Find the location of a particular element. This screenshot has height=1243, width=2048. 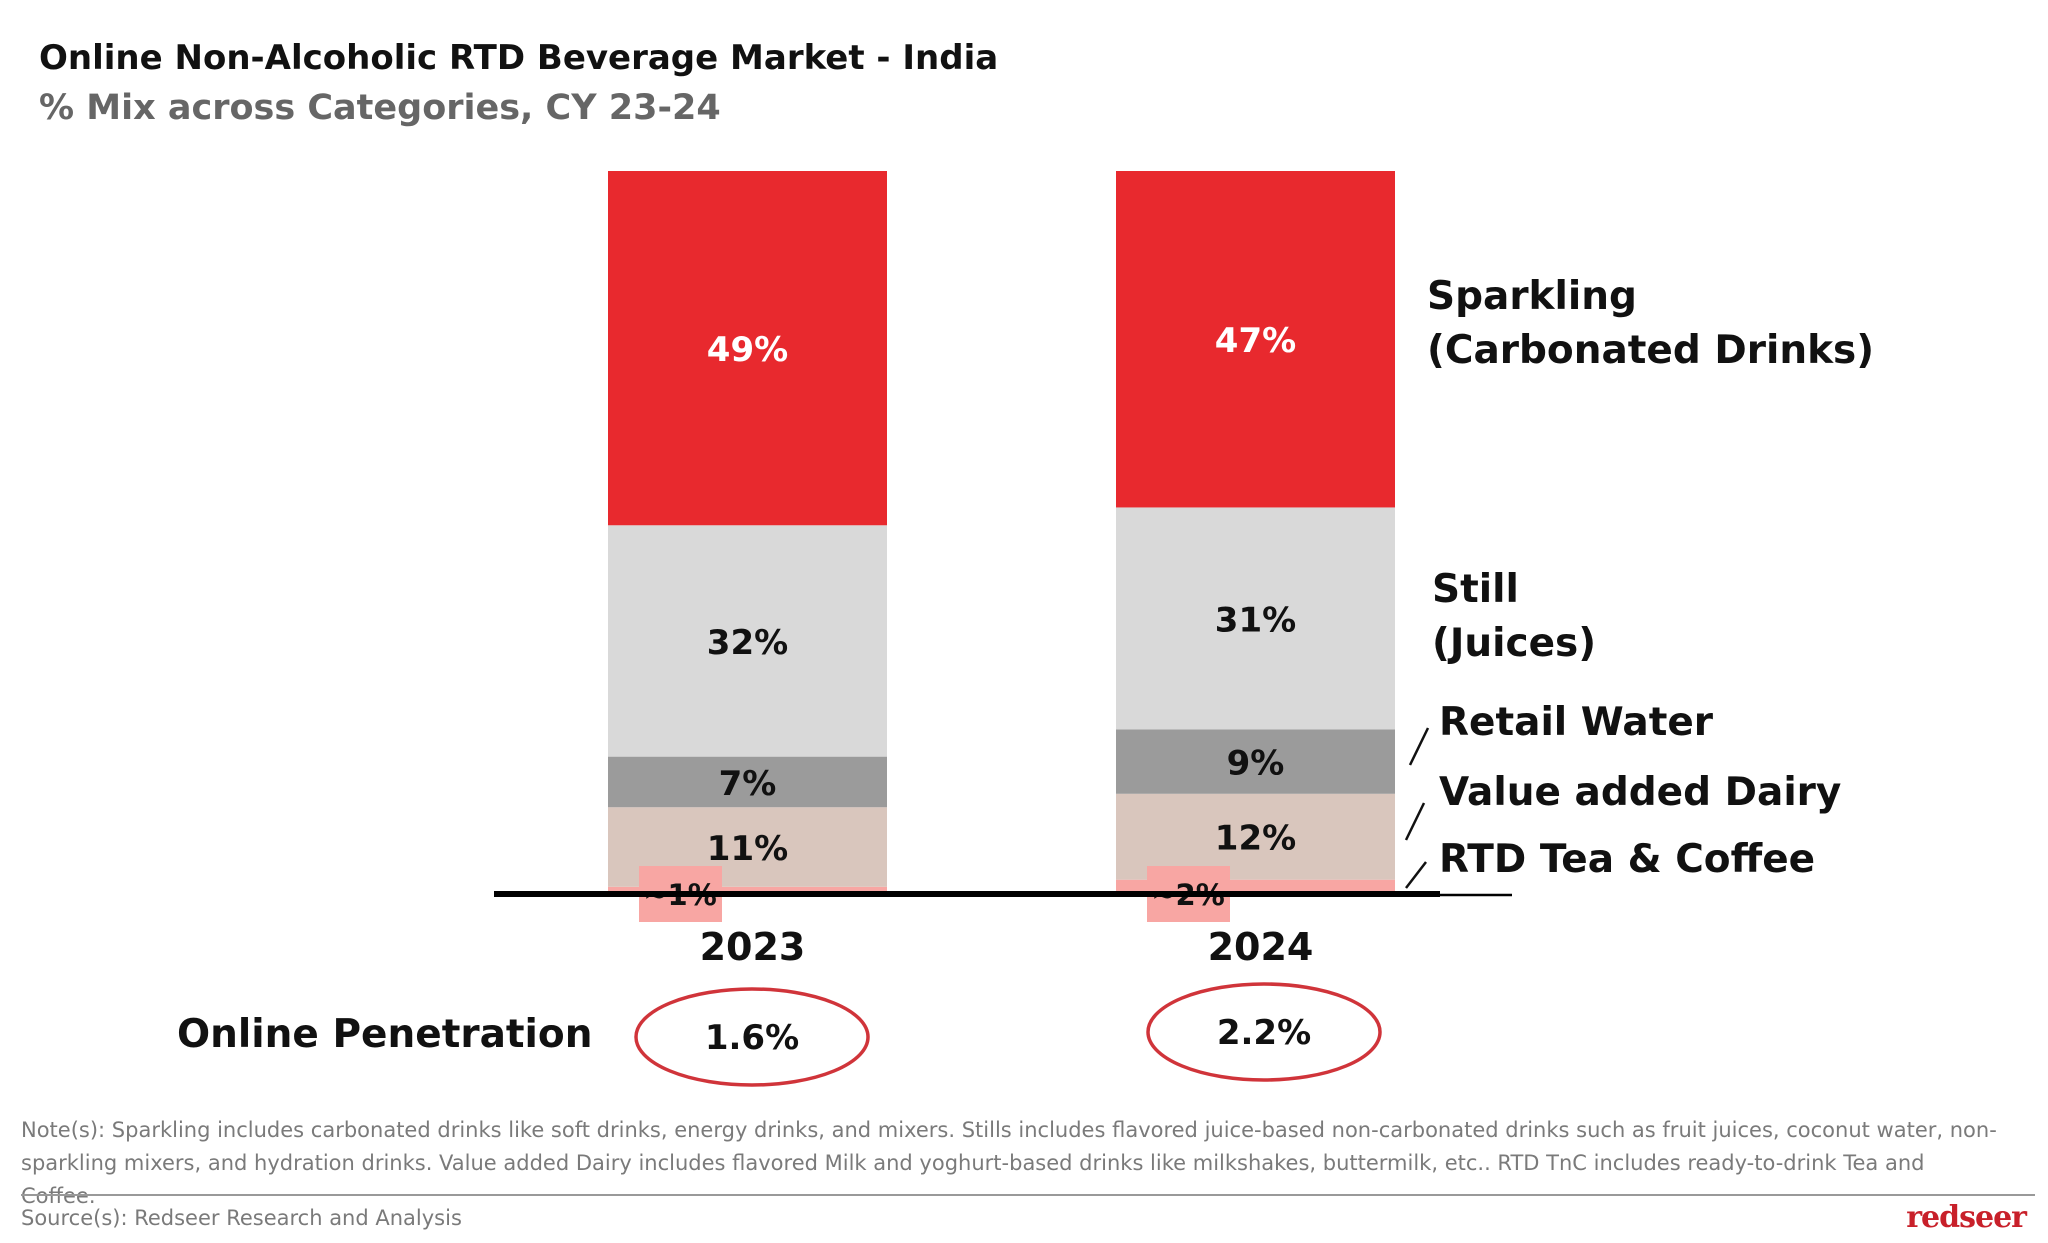

data-label-2024-3: 31% is located at coordinates (1255, 620).